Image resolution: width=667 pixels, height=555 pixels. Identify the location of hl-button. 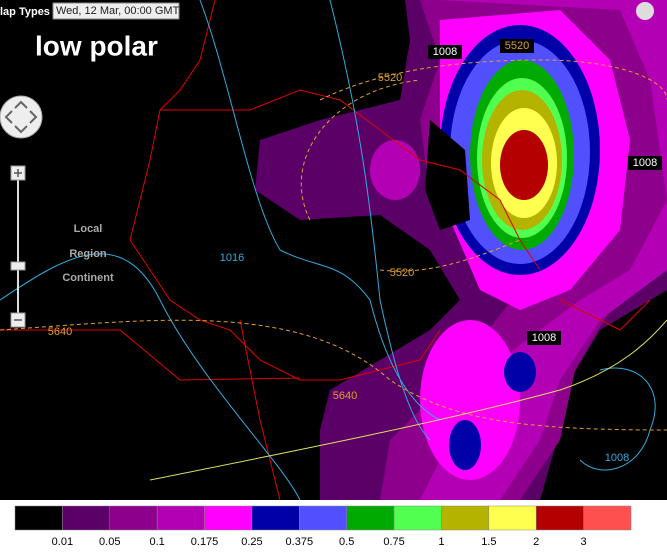
(645, 11).